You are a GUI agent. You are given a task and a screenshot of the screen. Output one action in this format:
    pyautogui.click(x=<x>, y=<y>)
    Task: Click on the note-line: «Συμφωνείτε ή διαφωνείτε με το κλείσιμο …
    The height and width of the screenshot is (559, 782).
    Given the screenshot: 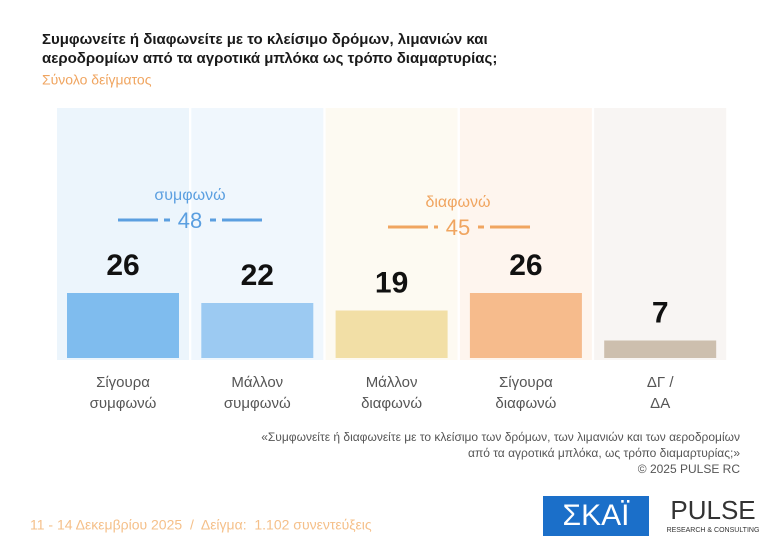 What is the action you would take?
    pyautogui.click(x=500, y=437)
    